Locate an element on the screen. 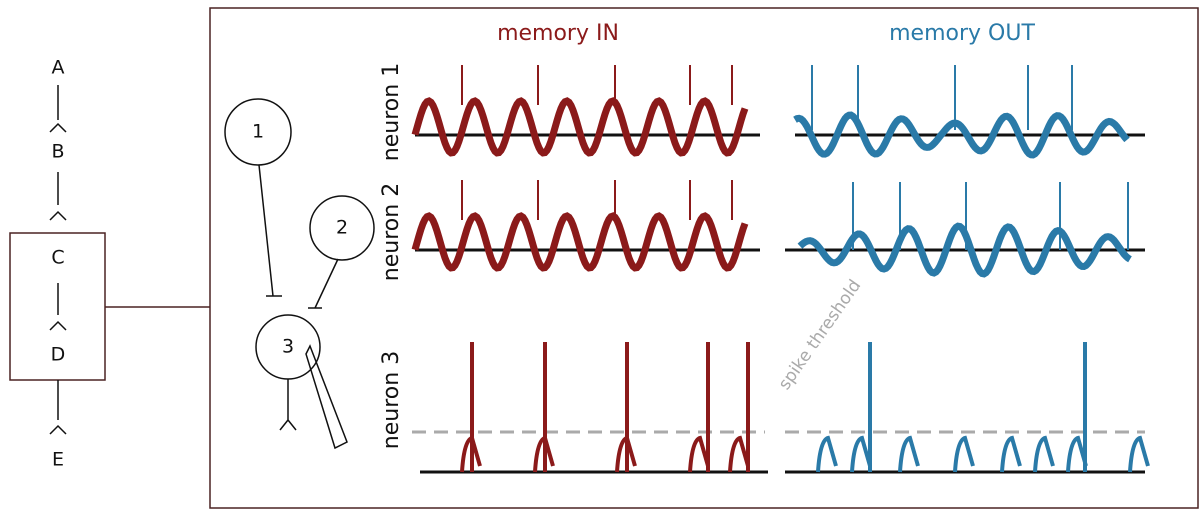 The height and width of the screenshot is (512, 1204). chain-label: E is located at coordinates (58, 460).